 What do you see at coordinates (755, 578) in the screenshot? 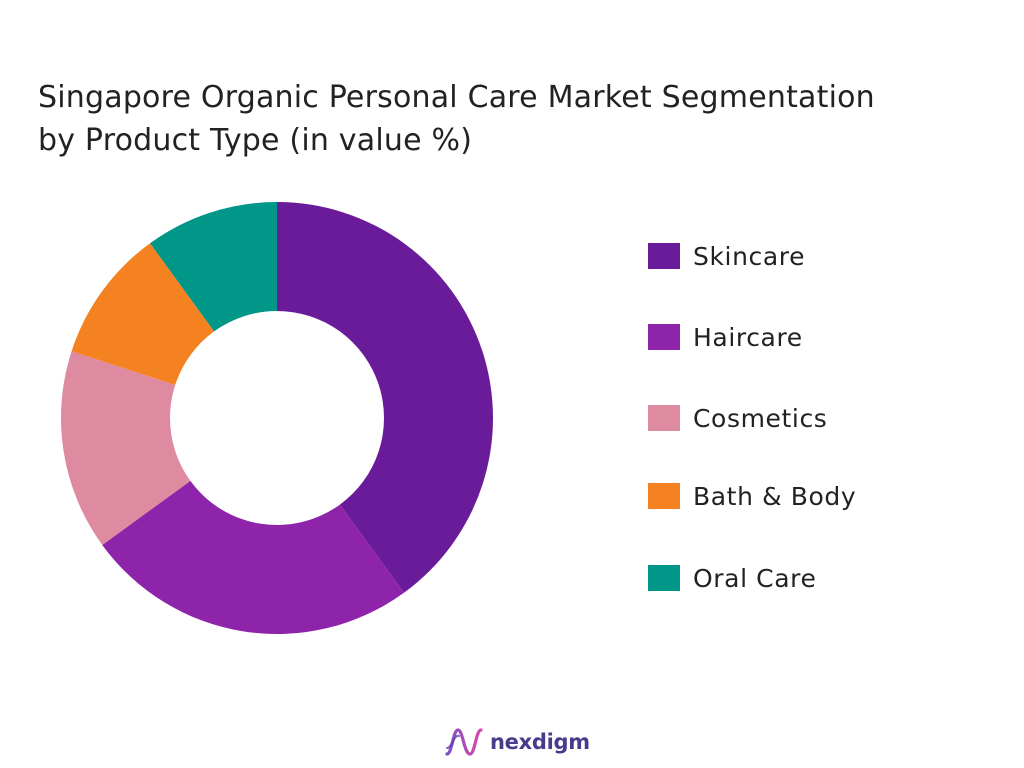
I see `legend-label-oral-care: Oral Care` at bounding box center [755, 578].